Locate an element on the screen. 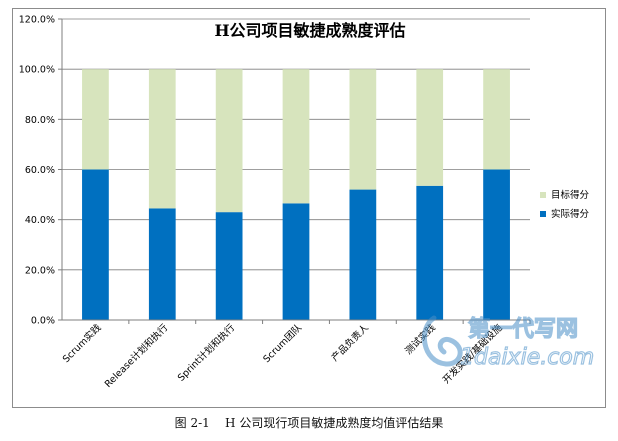  legend-label: 目标得分 is located at coordinates (570, 195).